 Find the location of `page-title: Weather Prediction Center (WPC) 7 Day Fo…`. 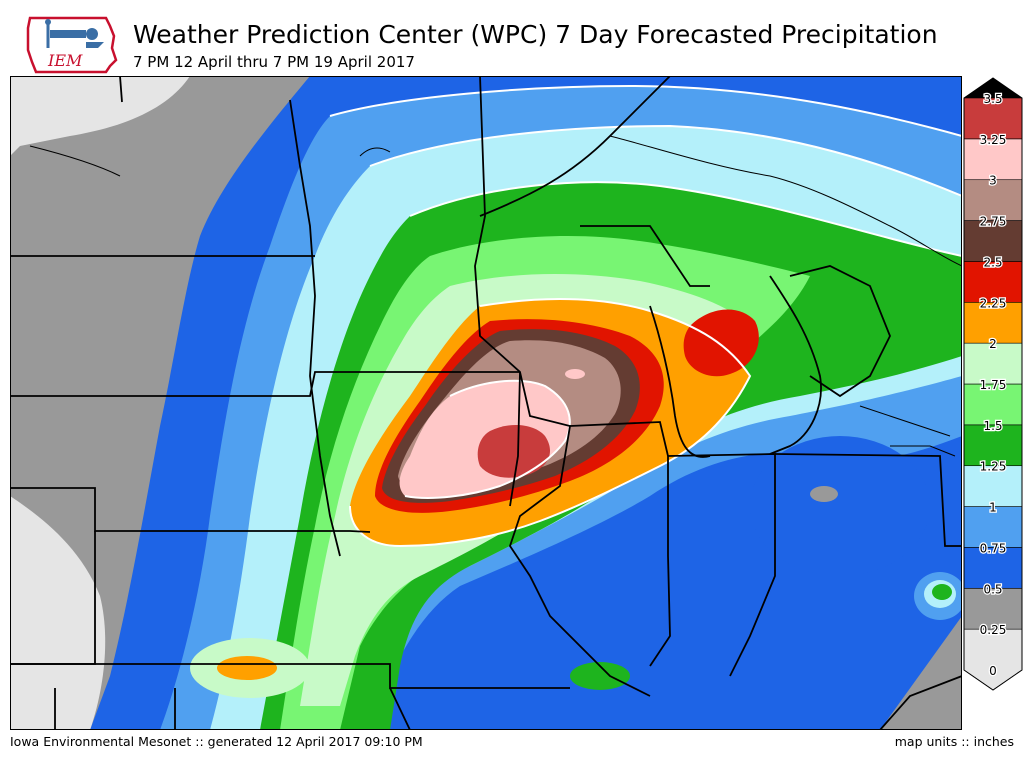

page-title: Weather Prediction Center (WPC) 7 Day Fo… is located at coordinates (535, 34).